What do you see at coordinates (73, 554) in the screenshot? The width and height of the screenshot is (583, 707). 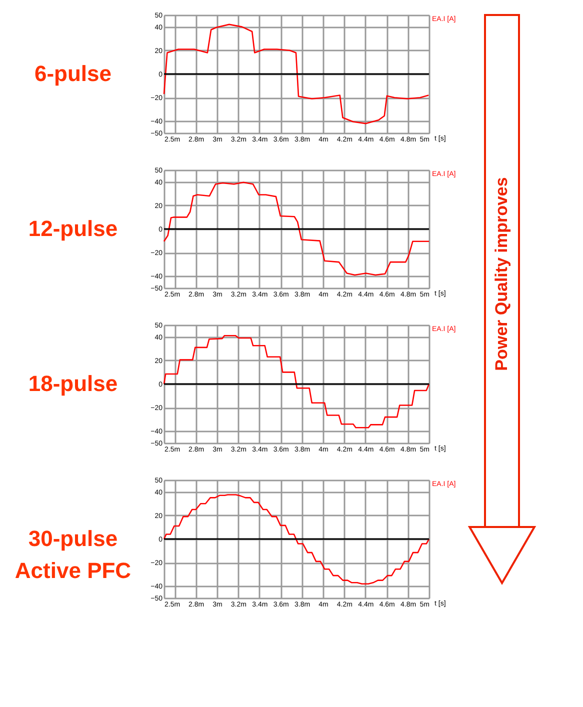 I see `text: 30-pulse Active PFC` at bounding box center [73, 554].